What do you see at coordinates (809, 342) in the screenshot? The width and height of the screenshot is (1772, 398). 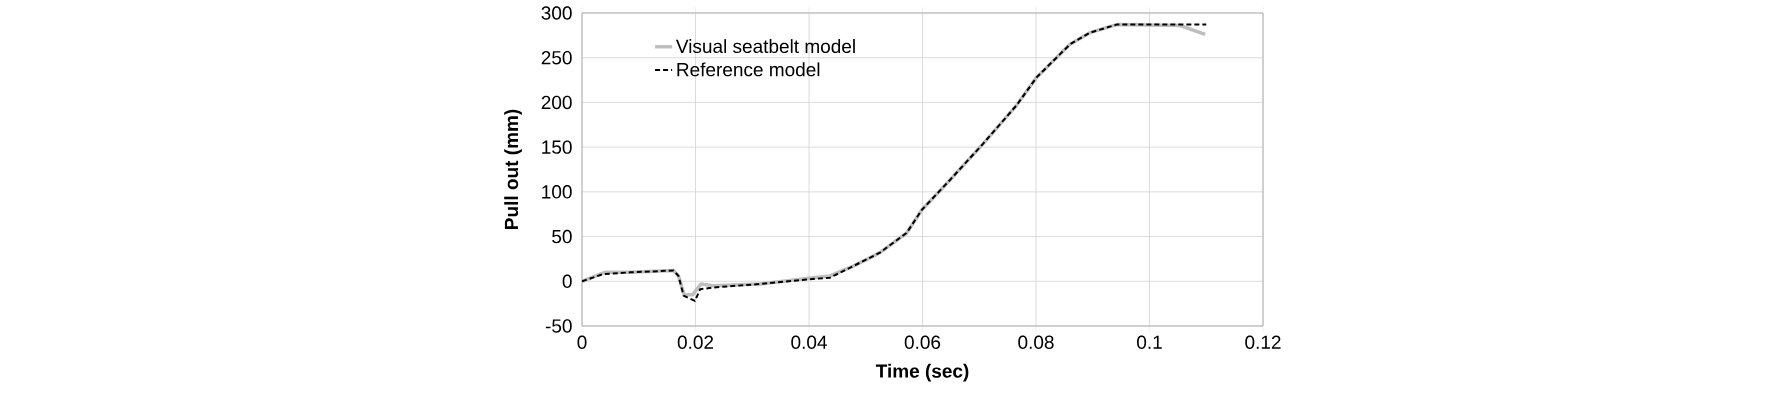 I see `x-tick-label: 0.04` at bounding box center [809, 342].